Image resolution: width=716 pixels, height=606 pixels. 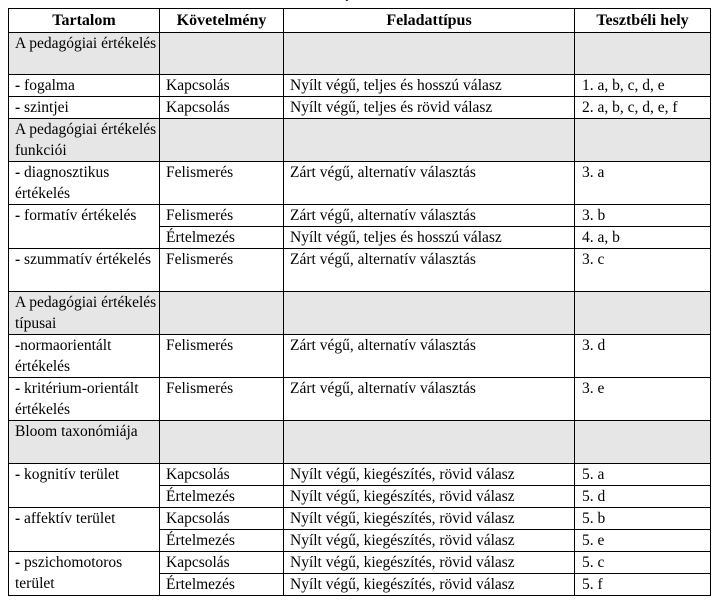 I want to click on location-cell: 1. a, b, c, d, e, so click(x=642, y=85).